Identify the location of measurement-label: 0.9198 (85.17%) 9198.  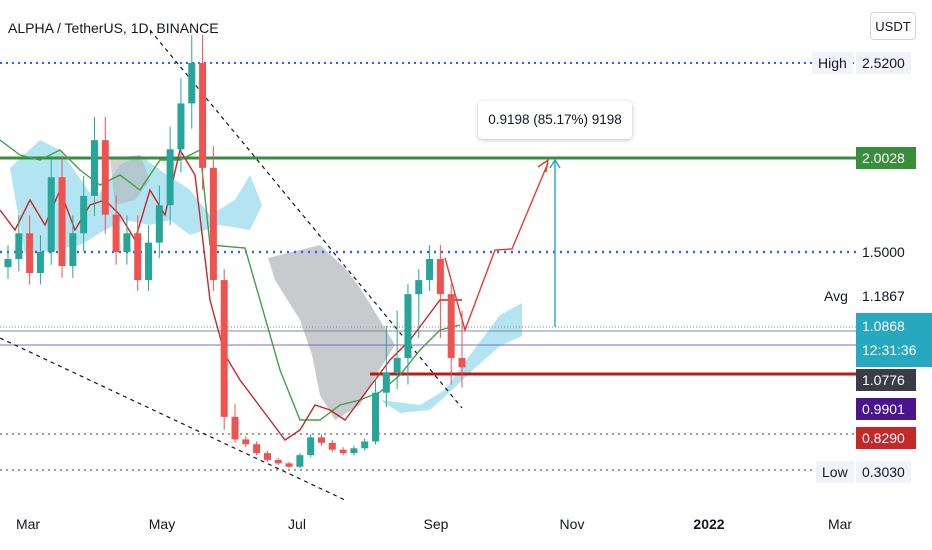
(555, 120).